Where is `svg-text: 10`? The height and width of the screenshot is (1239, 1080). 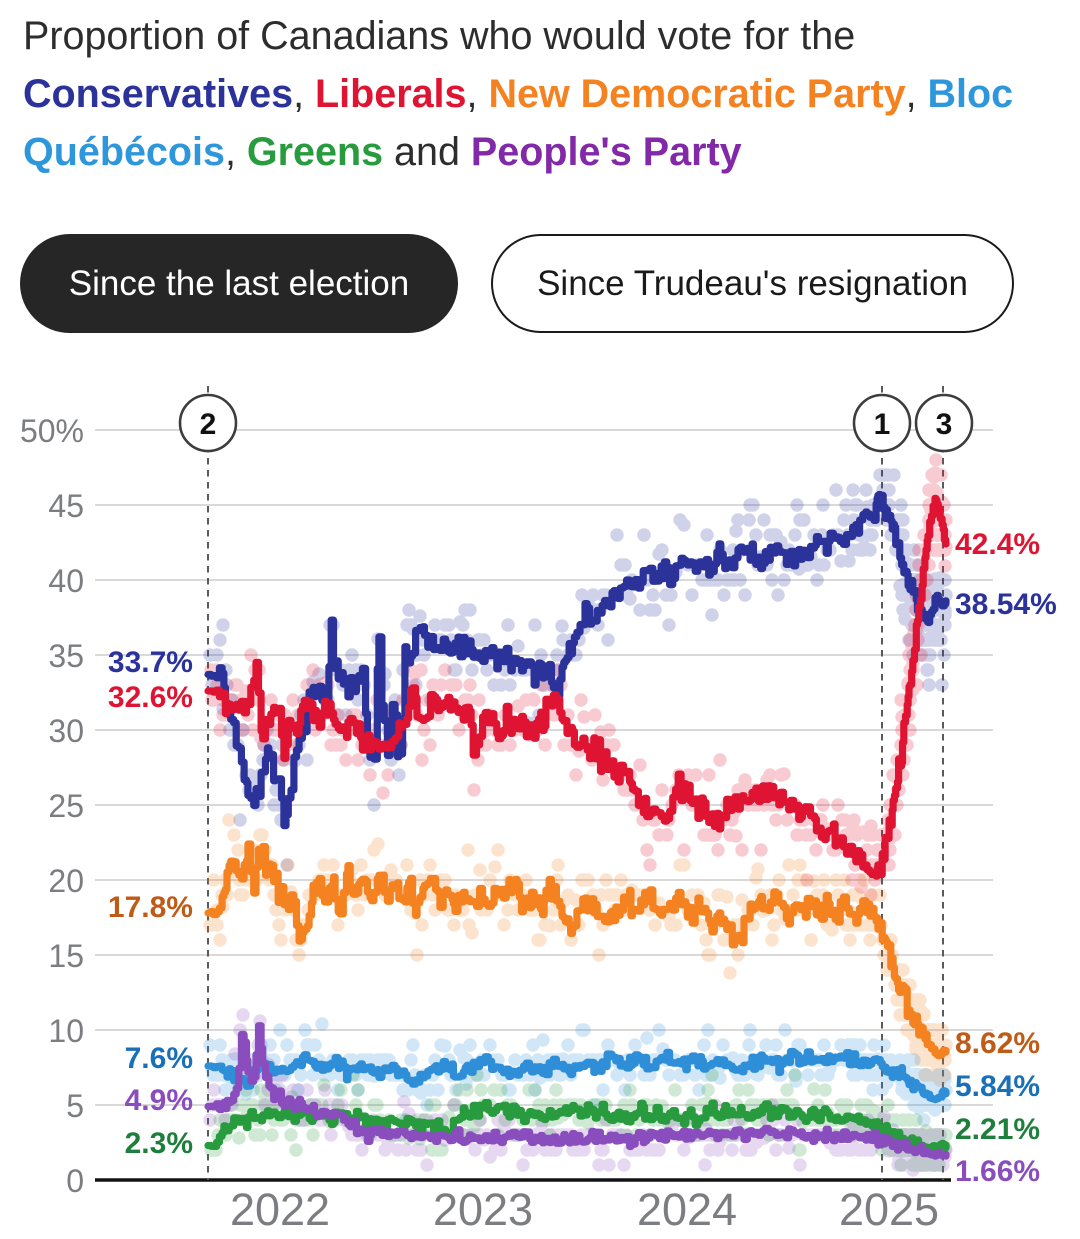
svg-text: 10 is located at coordinates (66, 1031).